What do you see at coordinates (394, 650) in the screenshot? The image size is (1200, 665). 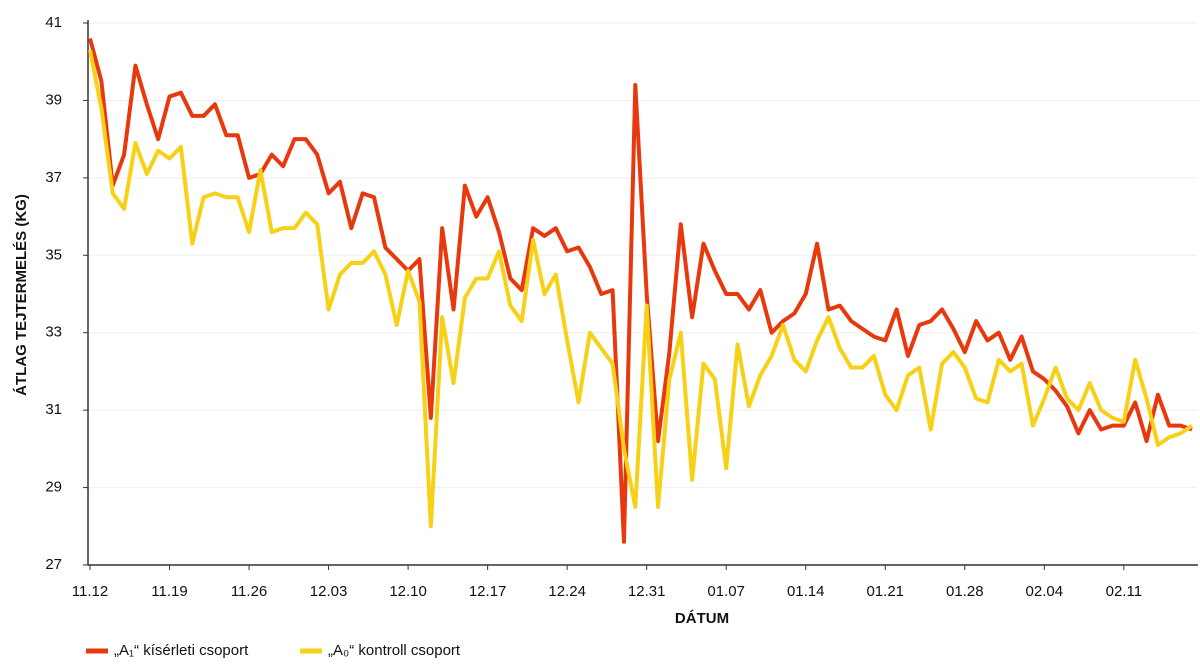 I see `legend-label: „A₀“ kontroll csoport` at bounding box center [394, 650].